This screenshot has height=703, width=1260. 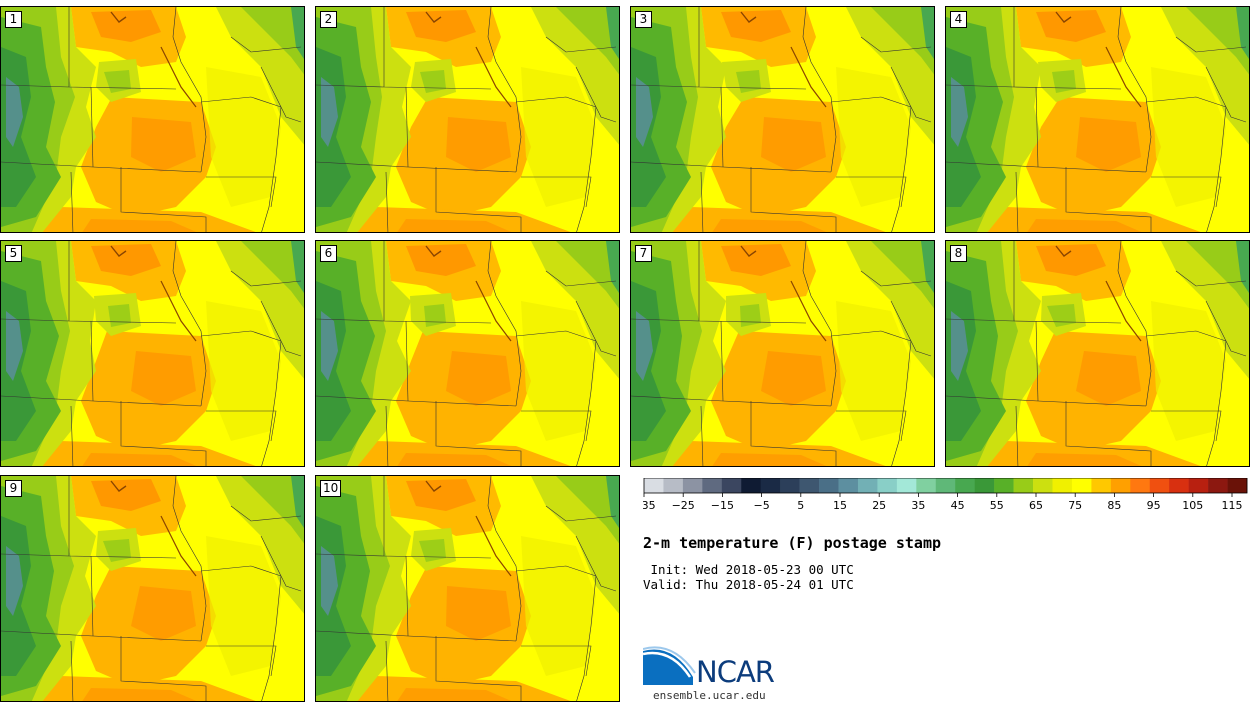 What do you see at coordinates (958, 253) in the screenshot?
I see `member-number-badge: 8` at bounding box center [958, 253].